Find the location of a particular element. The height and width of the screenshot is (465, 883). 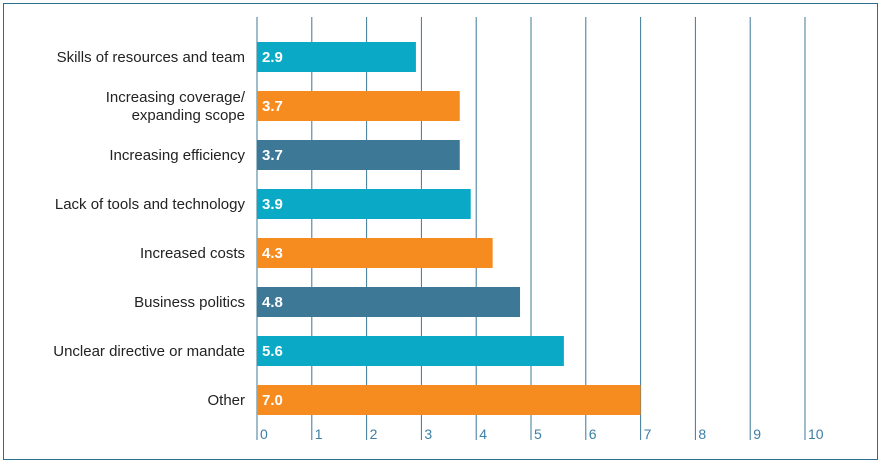

category-label: Business politics is located at coordinates (189, 302).